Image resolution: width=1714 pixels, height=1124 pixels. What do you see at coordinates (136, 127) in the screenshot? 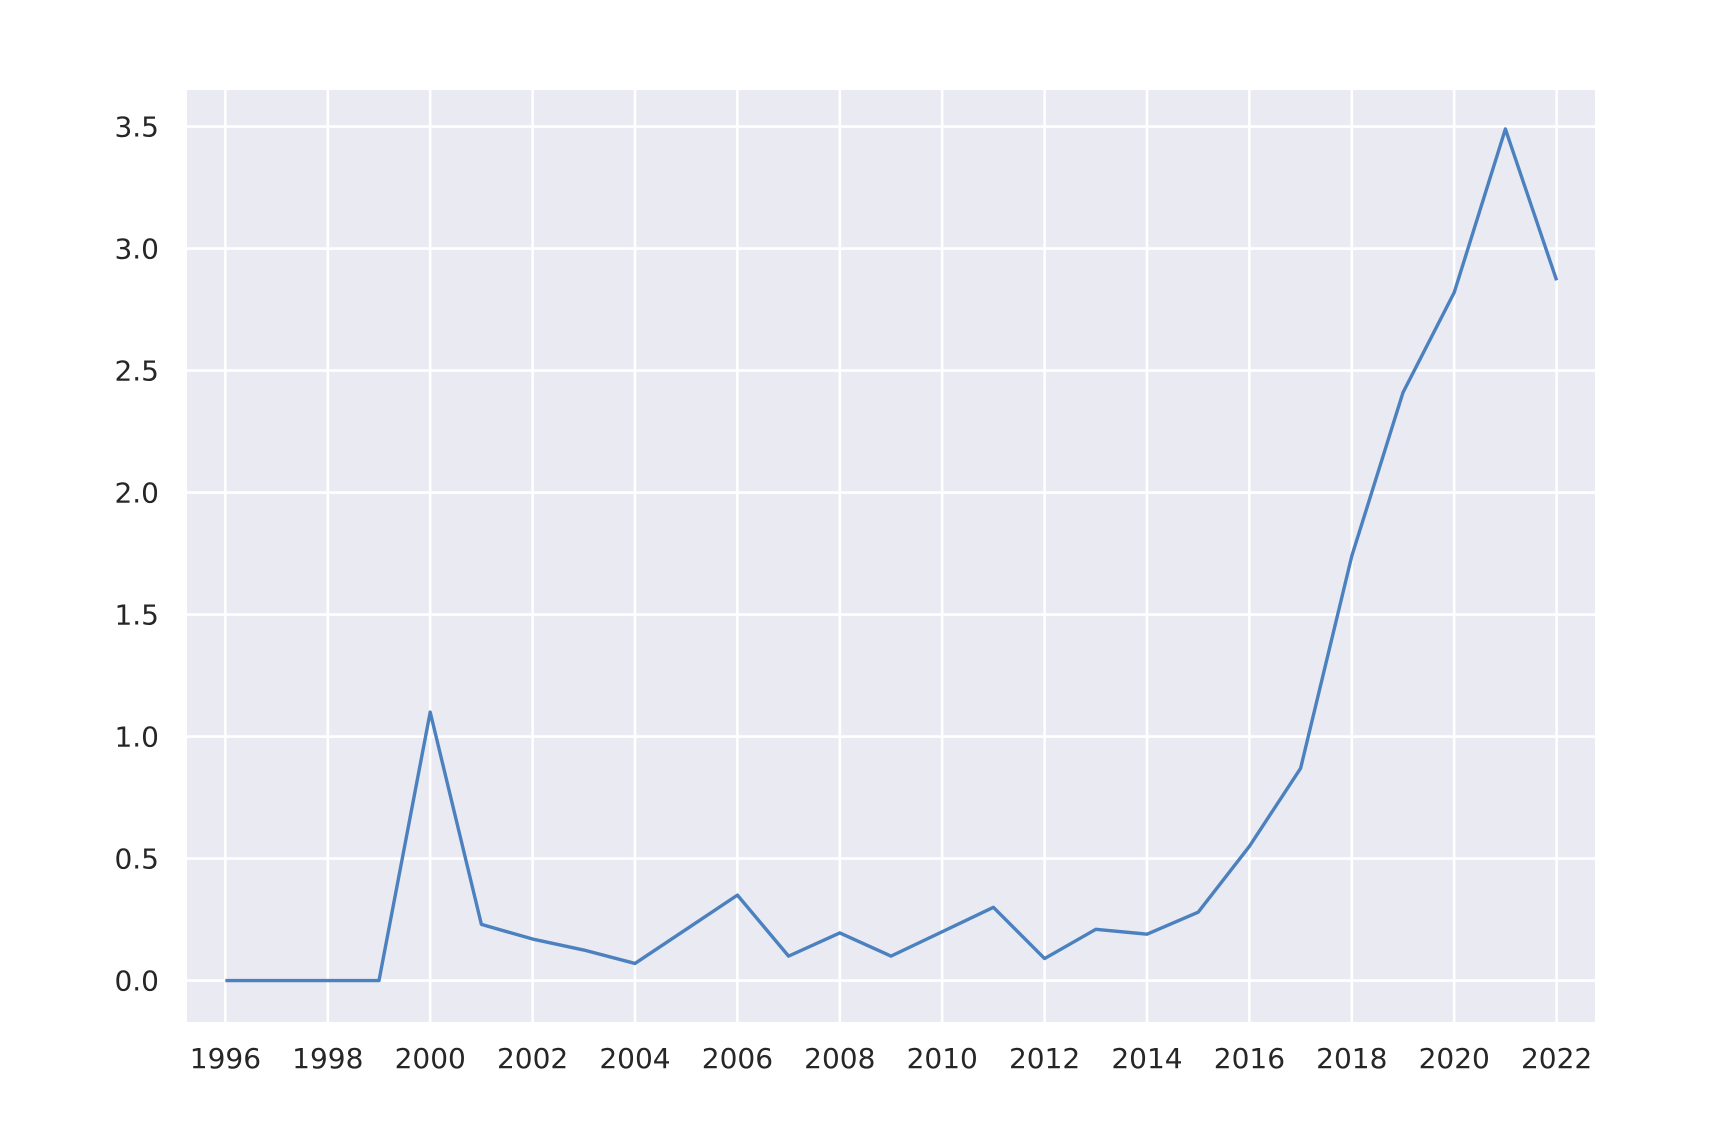
I see `y-tick-label: 3.5` at bounding box center [136, 127].